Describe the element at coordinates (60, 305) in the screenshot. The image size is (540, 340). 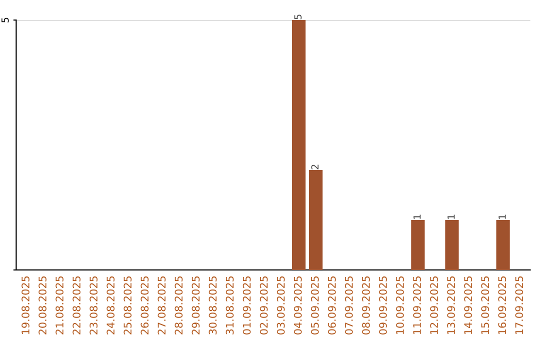
I see `x-tick-label: 21.08.2025` at that location.